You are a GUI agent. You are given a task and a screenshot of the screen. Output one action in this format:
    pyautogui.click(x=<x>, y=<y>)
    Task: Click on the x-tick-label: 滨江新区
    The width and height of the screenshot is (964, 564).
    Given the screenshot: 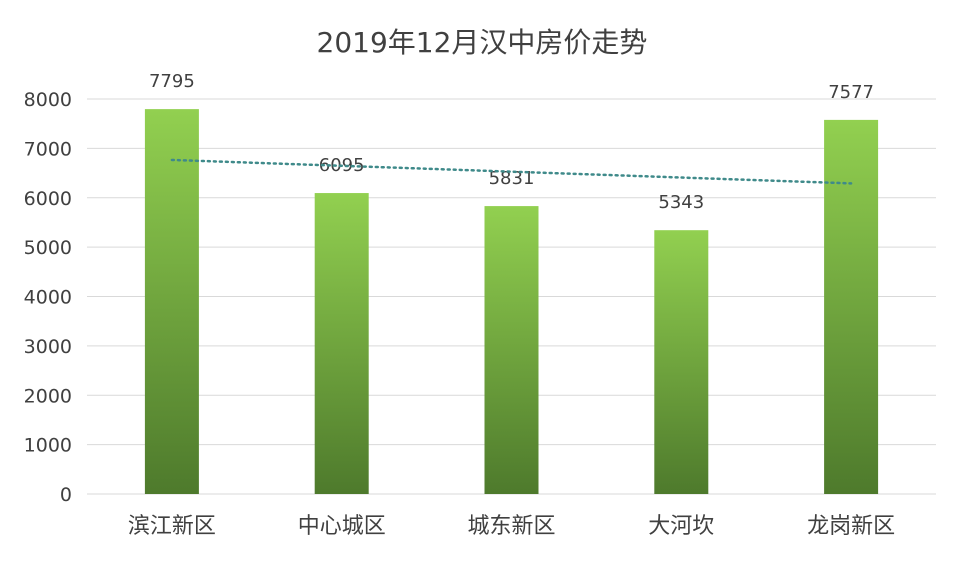 What is the action you would take?
    pyautogui.click(x=172, y=526)
    